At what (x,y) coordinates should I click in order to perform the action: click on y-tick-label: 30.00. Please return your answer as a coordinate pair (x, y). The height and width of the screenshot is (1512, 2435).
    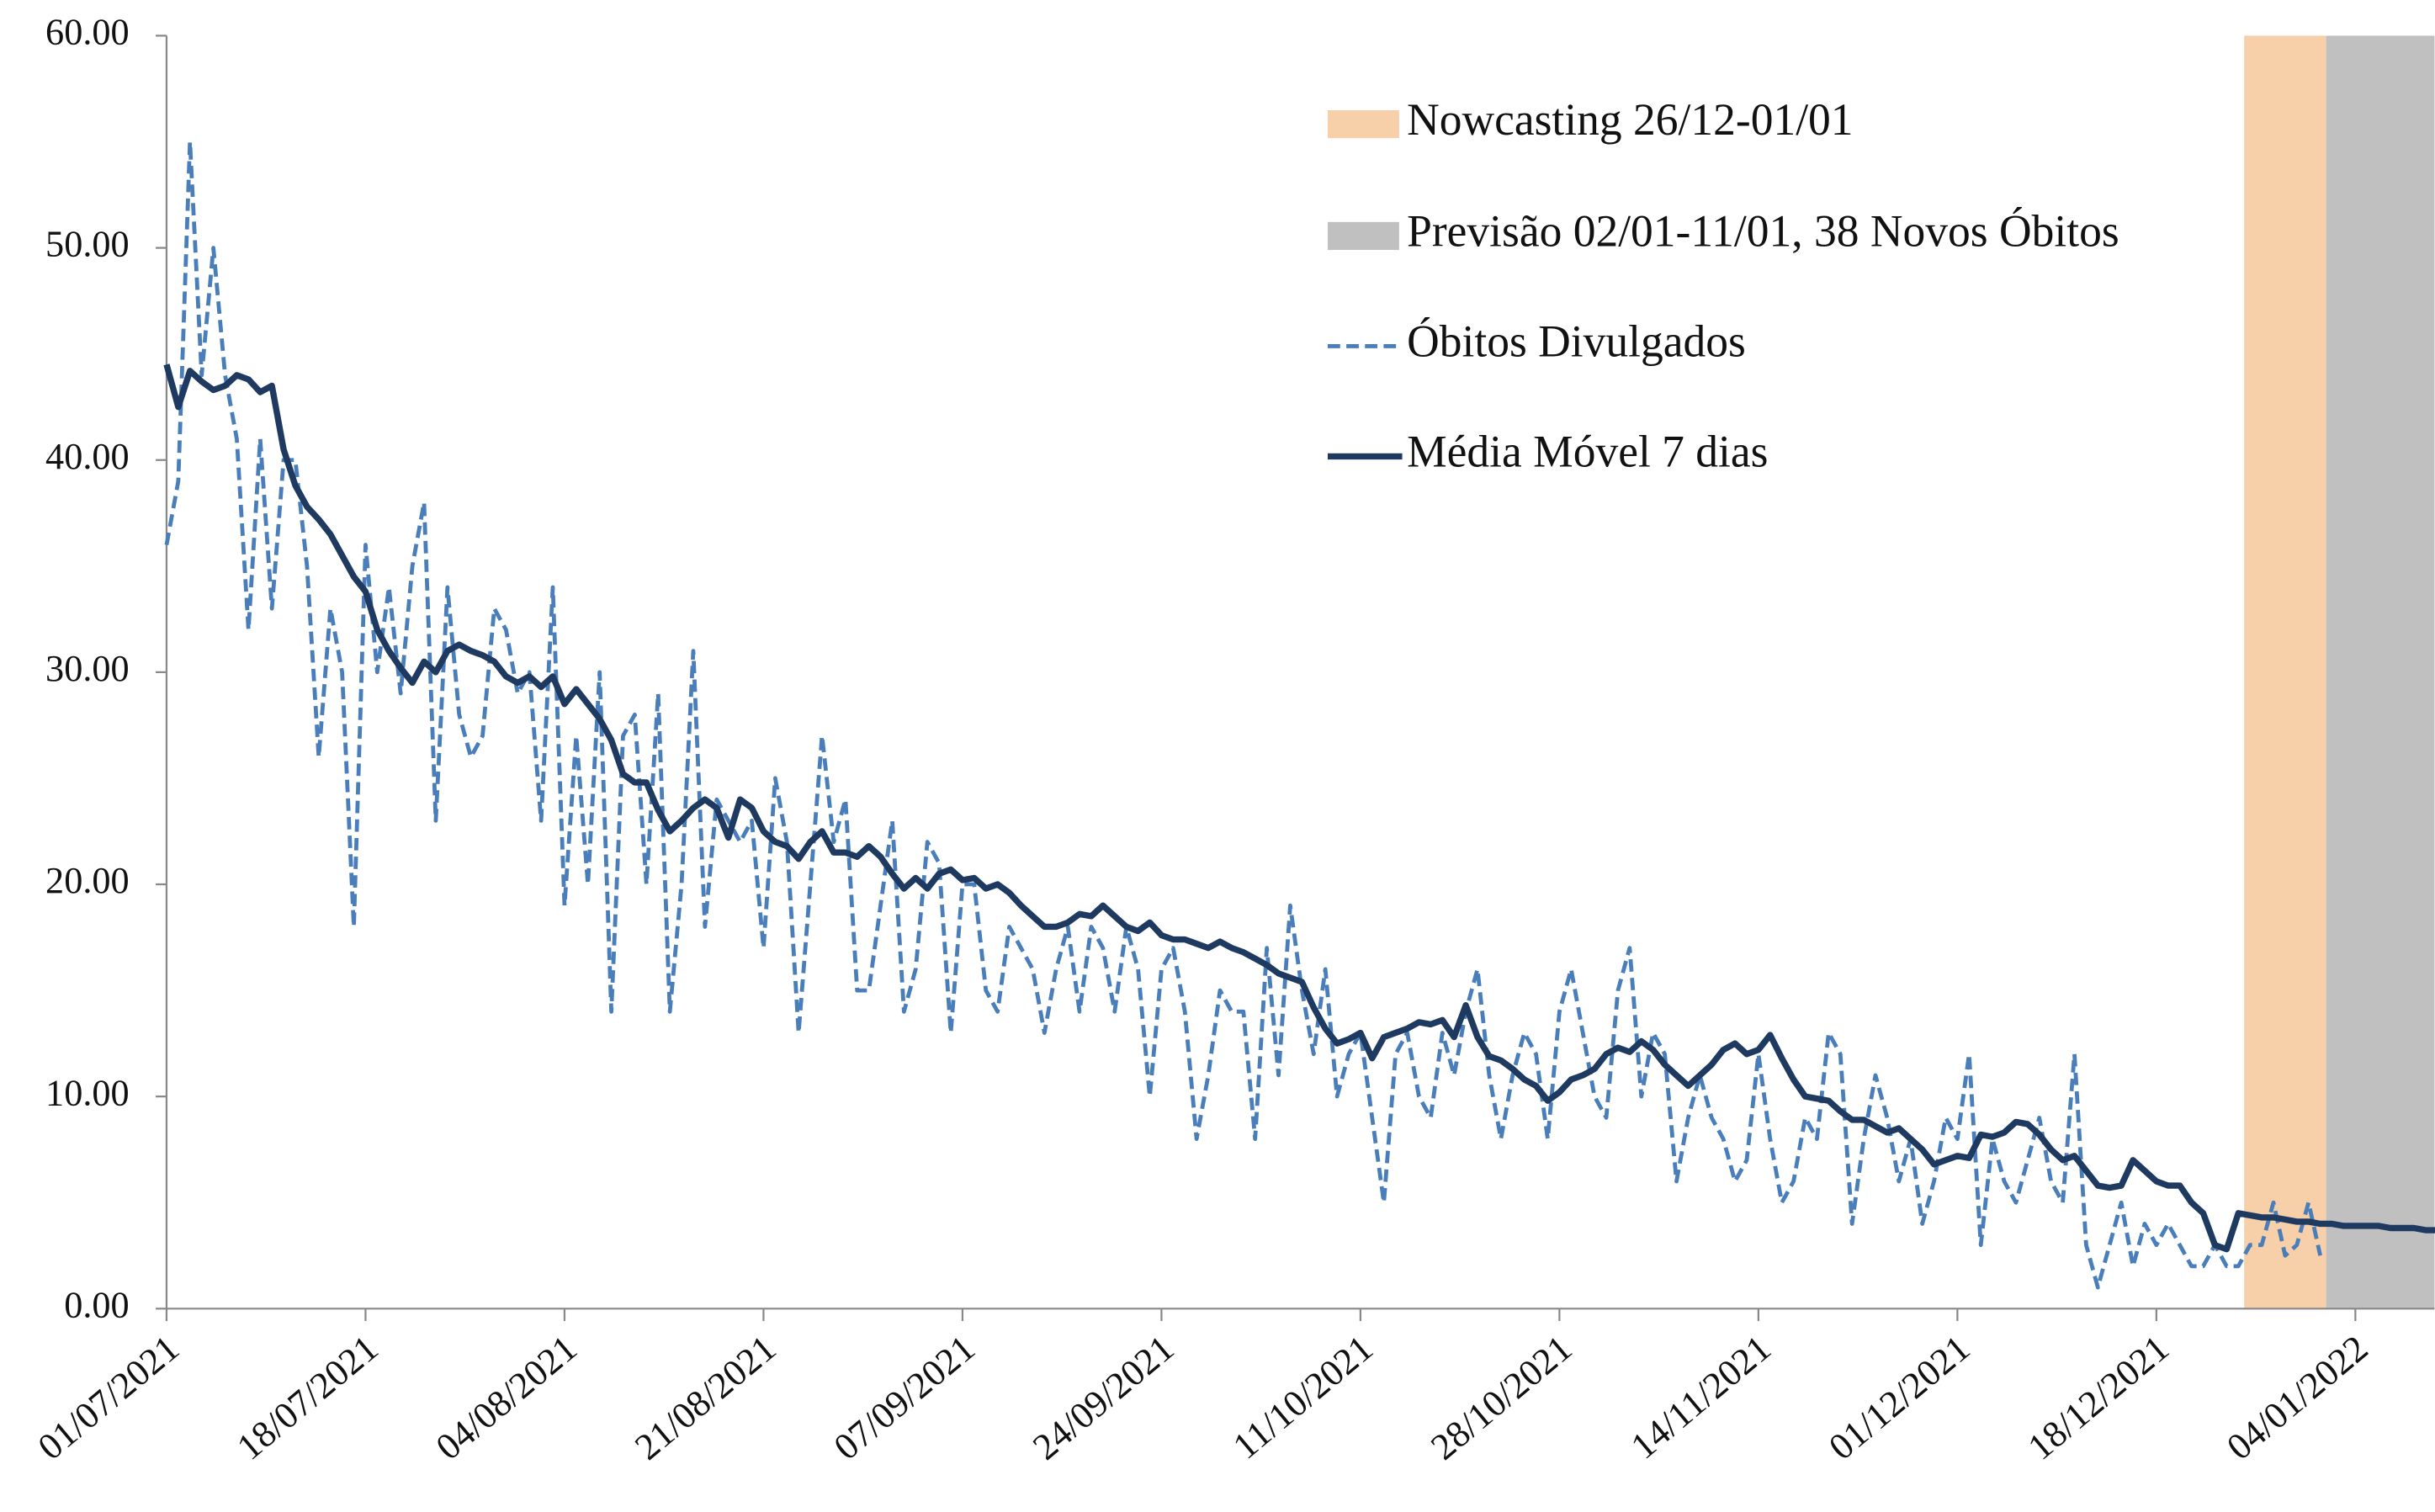
    Looking at the image, I should click on (88, 668).